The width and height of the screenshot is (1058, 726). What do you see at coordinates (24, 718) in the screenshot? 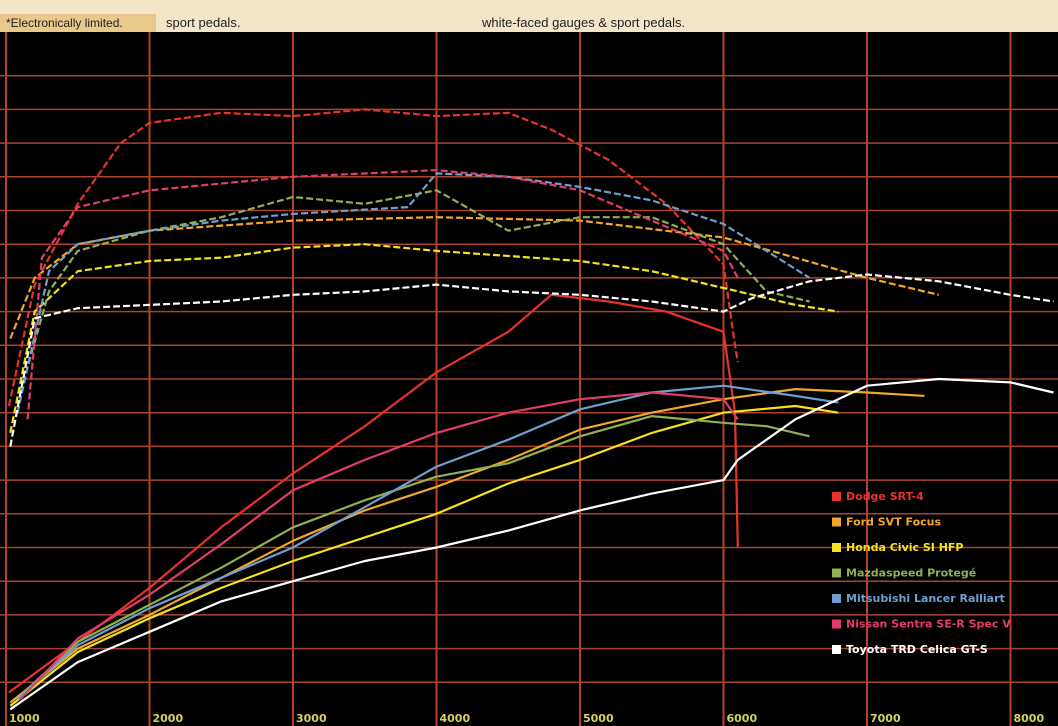
I see `x-tick-label: 1000` at bounding box center [24, 718].